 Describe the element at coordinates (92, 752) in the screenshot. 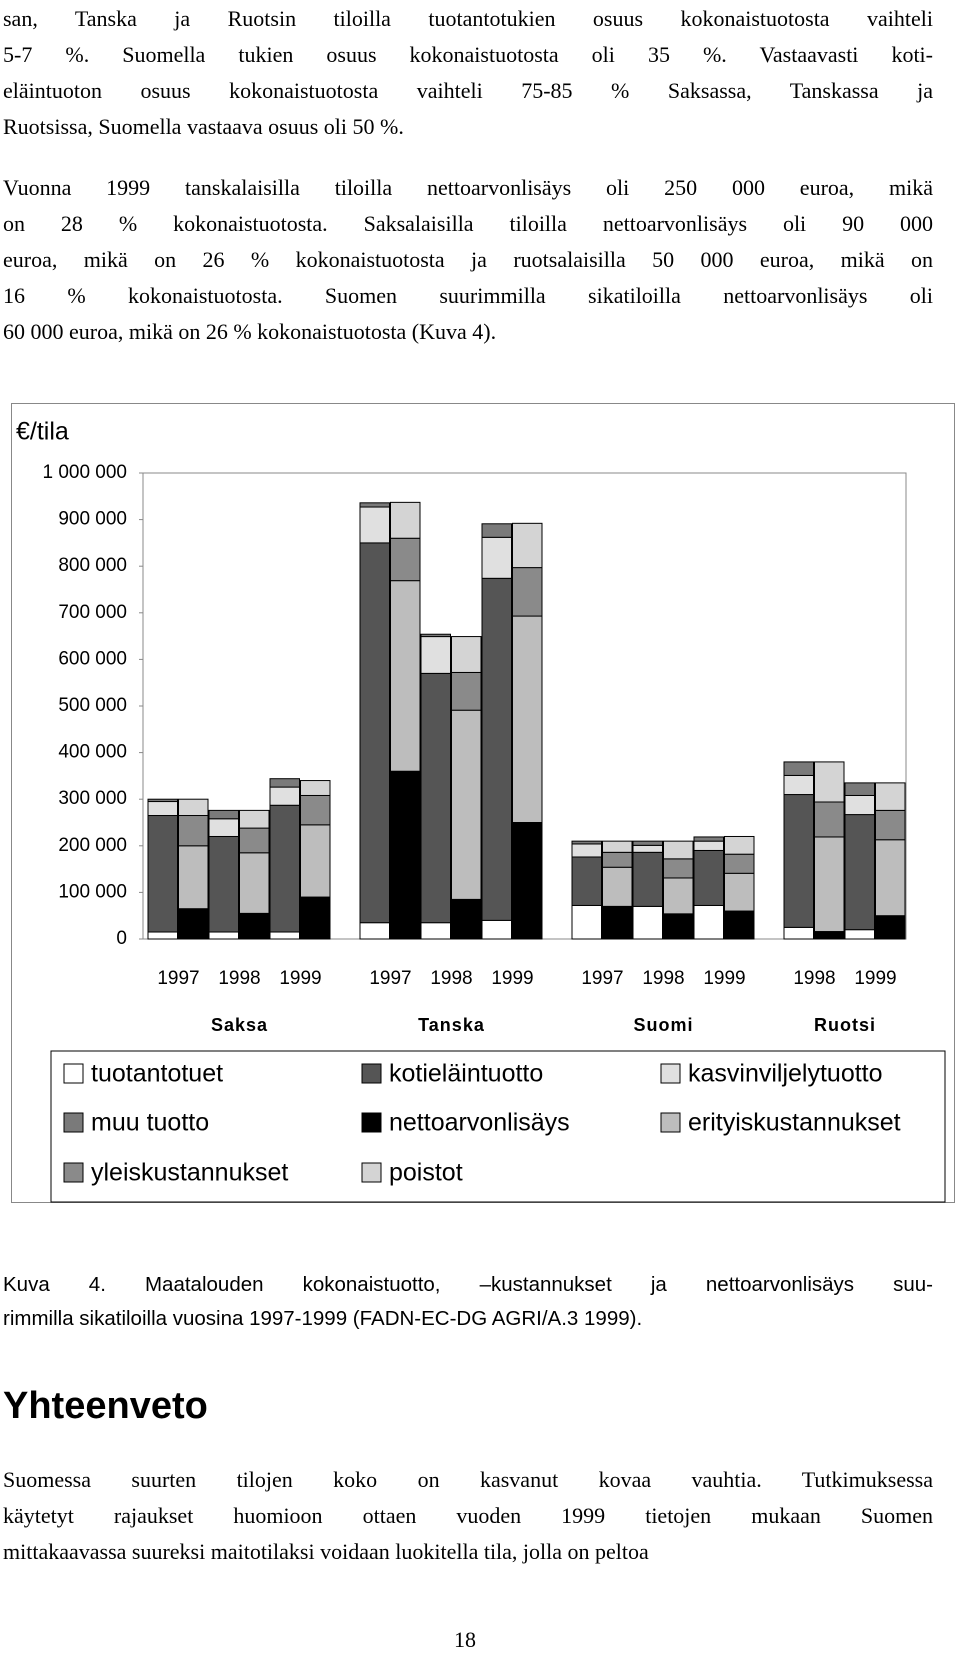

I see `y-tick-label: 400 000` at that location.